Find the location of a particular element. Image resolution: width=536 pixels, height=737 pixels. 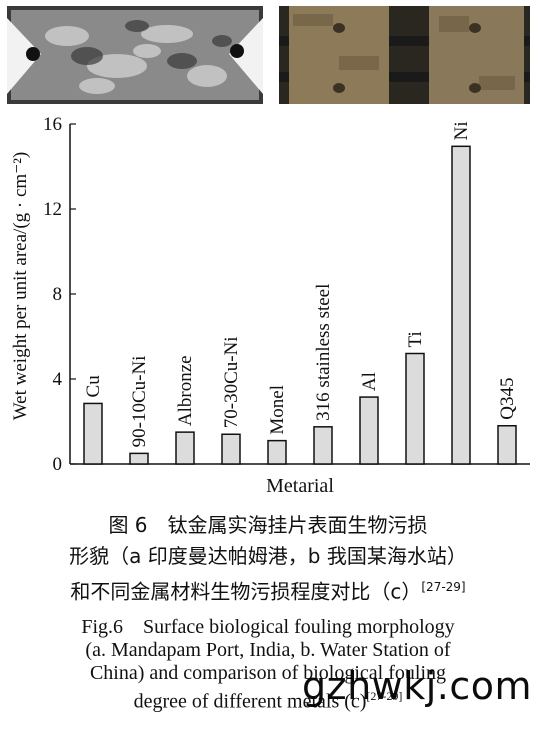

brick-plate-photo is located at coordinates (404, 55).